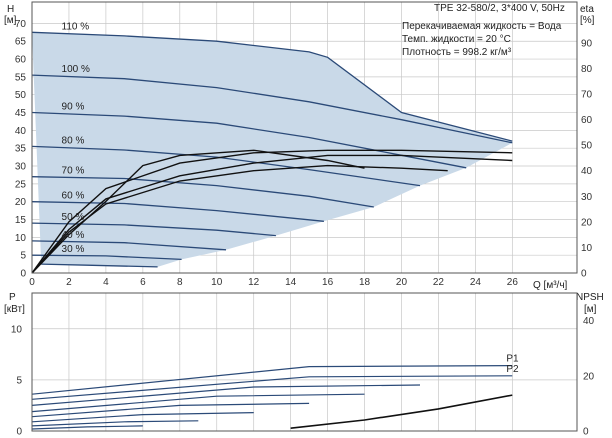 This screenshot has height=438, width=612. Describe the element at coordinates (586, 432) in the screenshot. I see `npsh-tick-label: 0` at that location.